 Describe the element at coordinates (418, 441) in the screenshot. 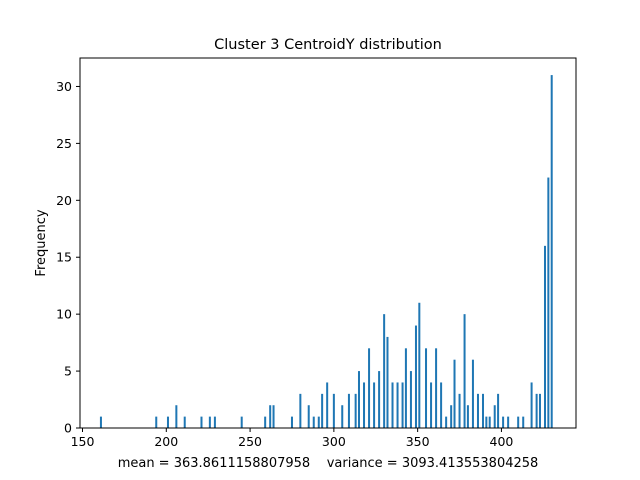

I see `x-tick-label: 350` at that location.